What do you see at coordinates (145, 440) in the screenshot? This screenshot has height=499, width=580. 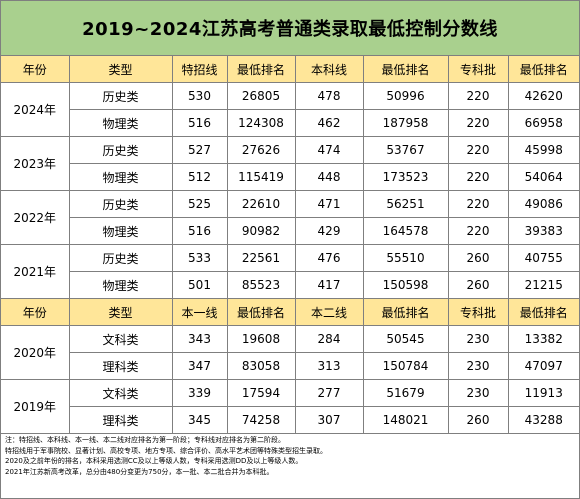 I see `footnote-line: 注：特招线、本科线、本一线、本二线对应排名为第一阶段；专科线对应排名为第二阶段。` at bounding box center [145, 440].